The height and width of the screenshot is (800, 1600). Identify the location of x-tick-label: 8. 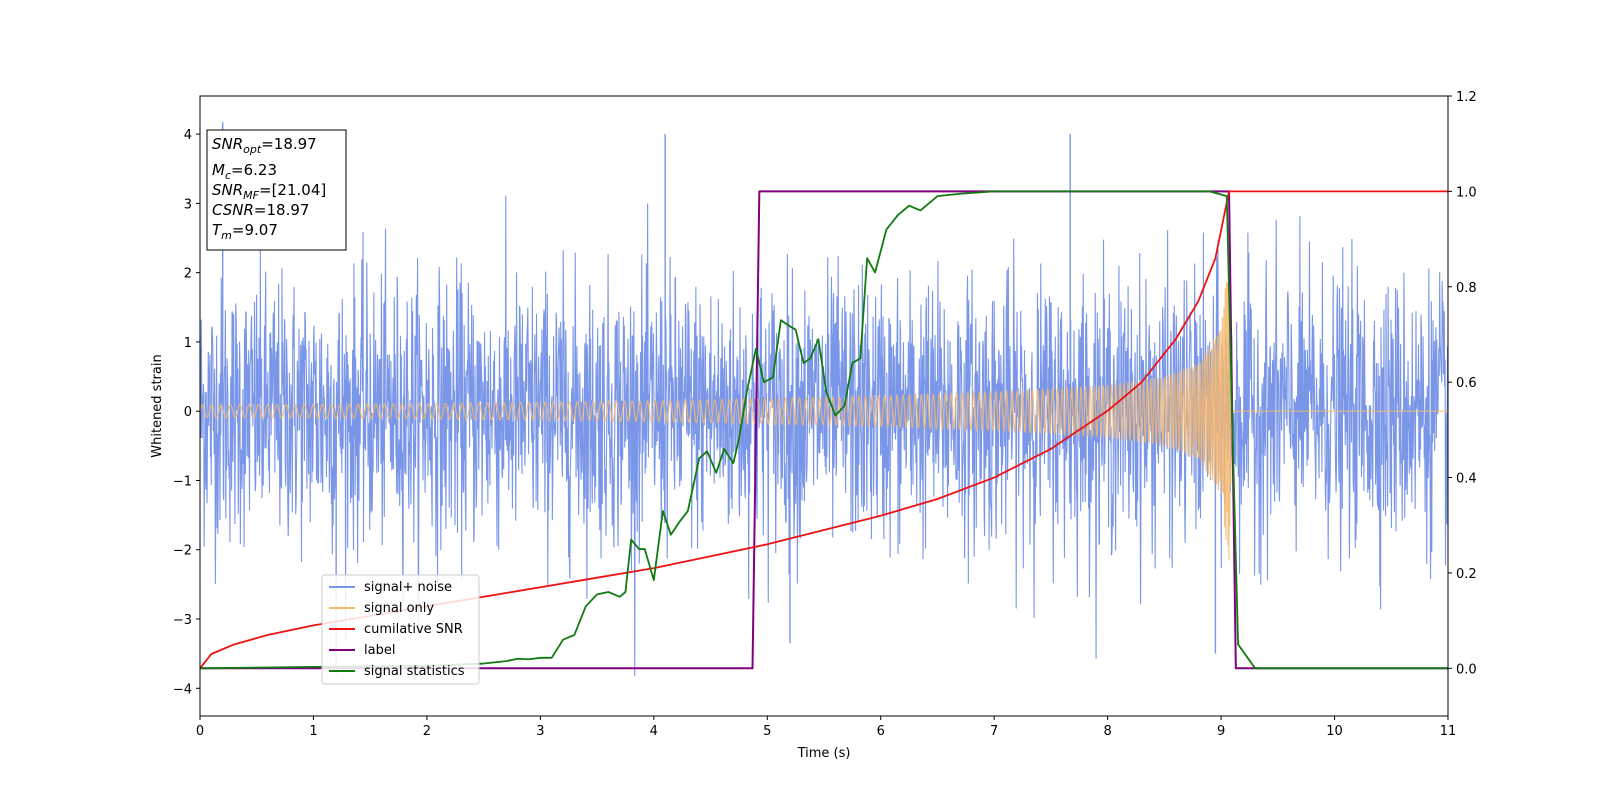
(1107, 731).